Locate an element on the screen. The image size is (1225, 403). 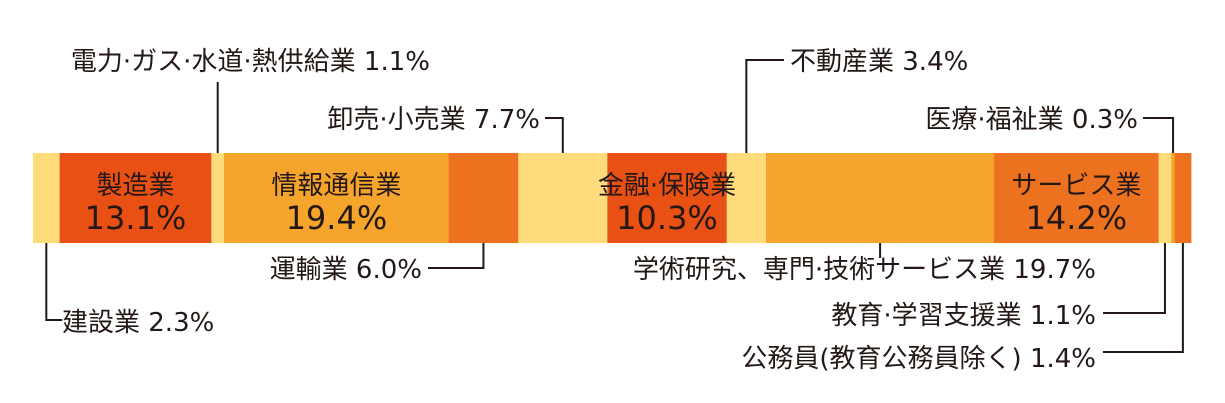
outside-label-segment-7: 不動産業 3.4% is located at coordinates (879, 62).